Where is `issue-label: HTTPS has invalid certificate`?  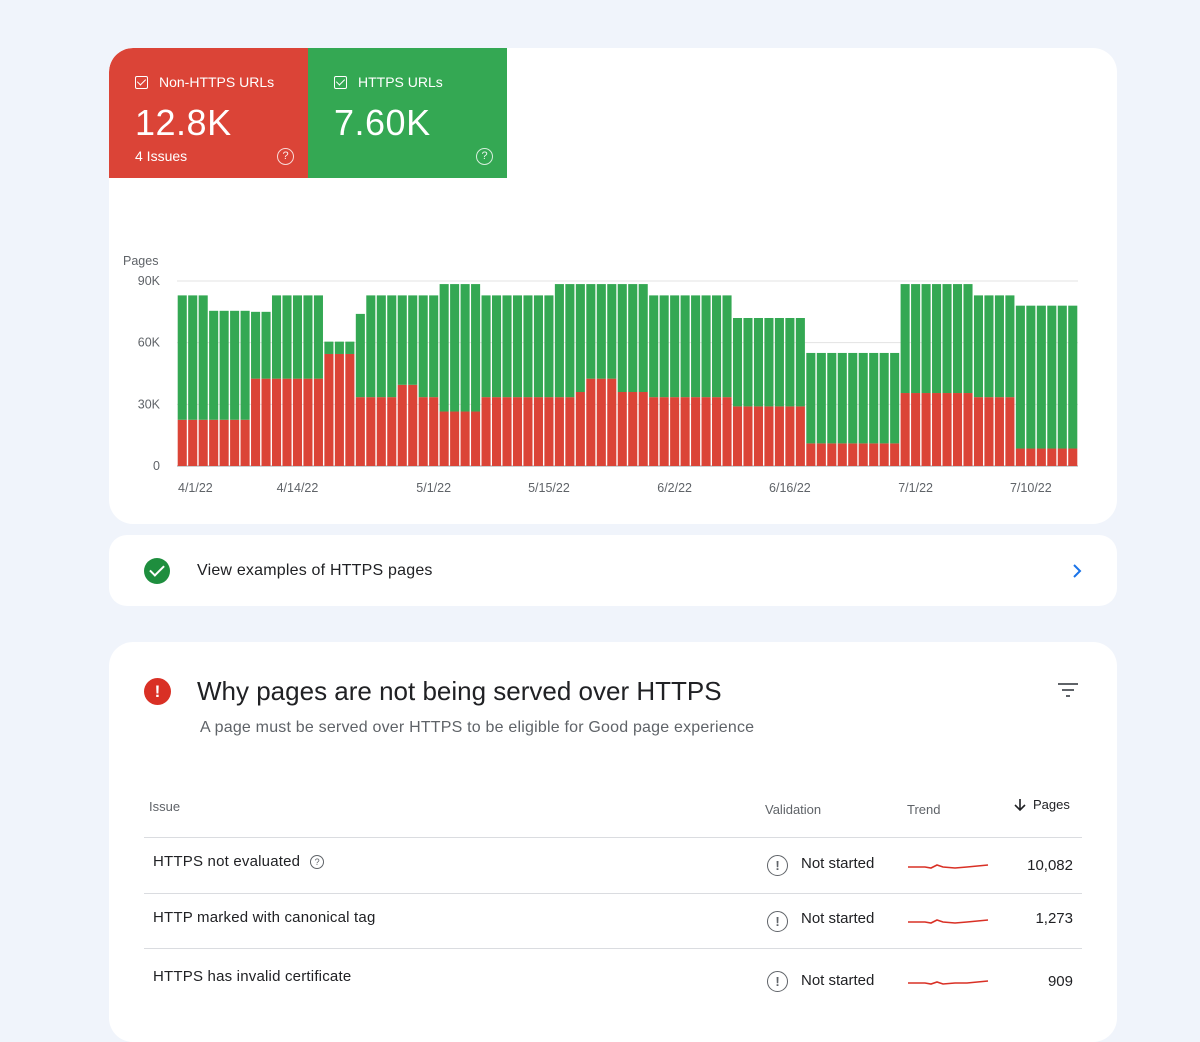 issue-label: HTTPS has invalid certificate is located at coordinates (252, 976).